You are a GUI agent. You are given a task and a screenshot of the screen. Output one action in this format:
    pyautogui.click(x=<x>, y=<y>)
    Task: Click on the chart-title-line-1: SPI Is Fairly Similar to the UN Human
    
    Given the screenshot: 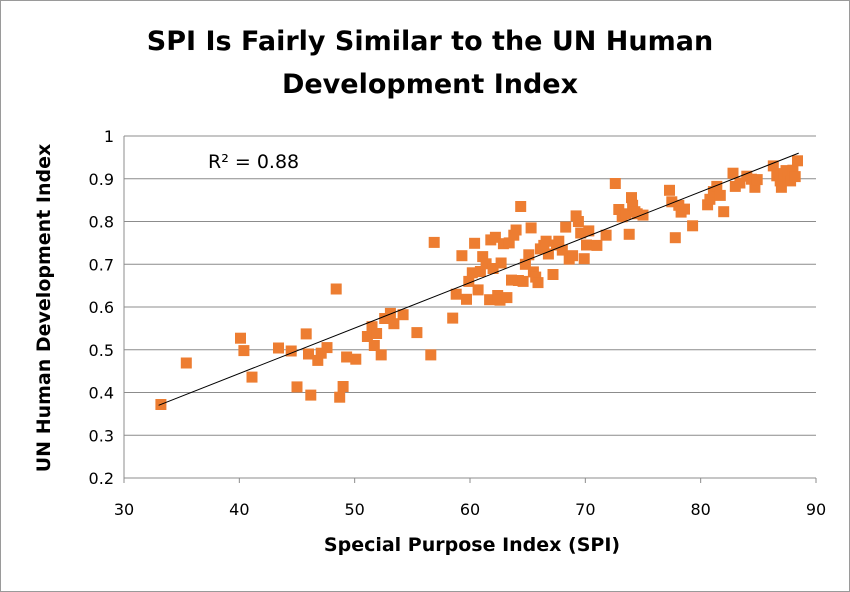 What is the action you would take?
    pyautogui.click(x=430, y=41)
    